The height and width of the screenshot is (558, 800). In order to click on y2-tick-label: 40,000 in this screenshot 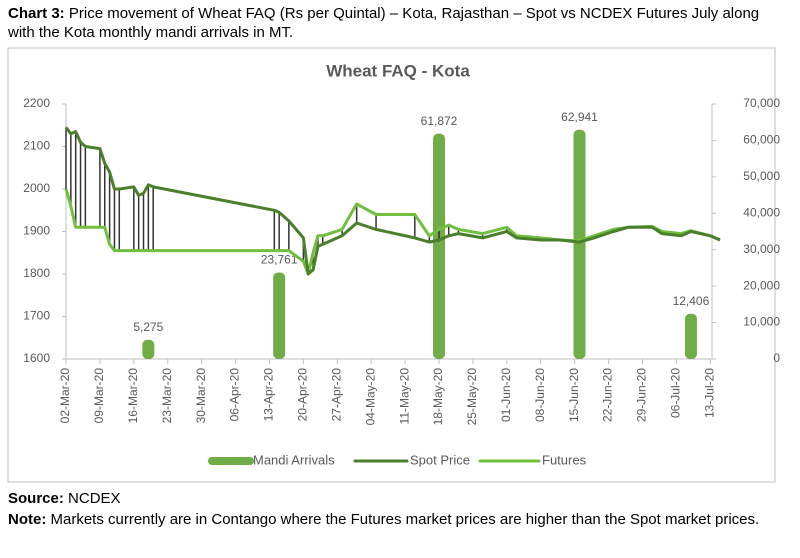, I will do `click(761, 212)`.